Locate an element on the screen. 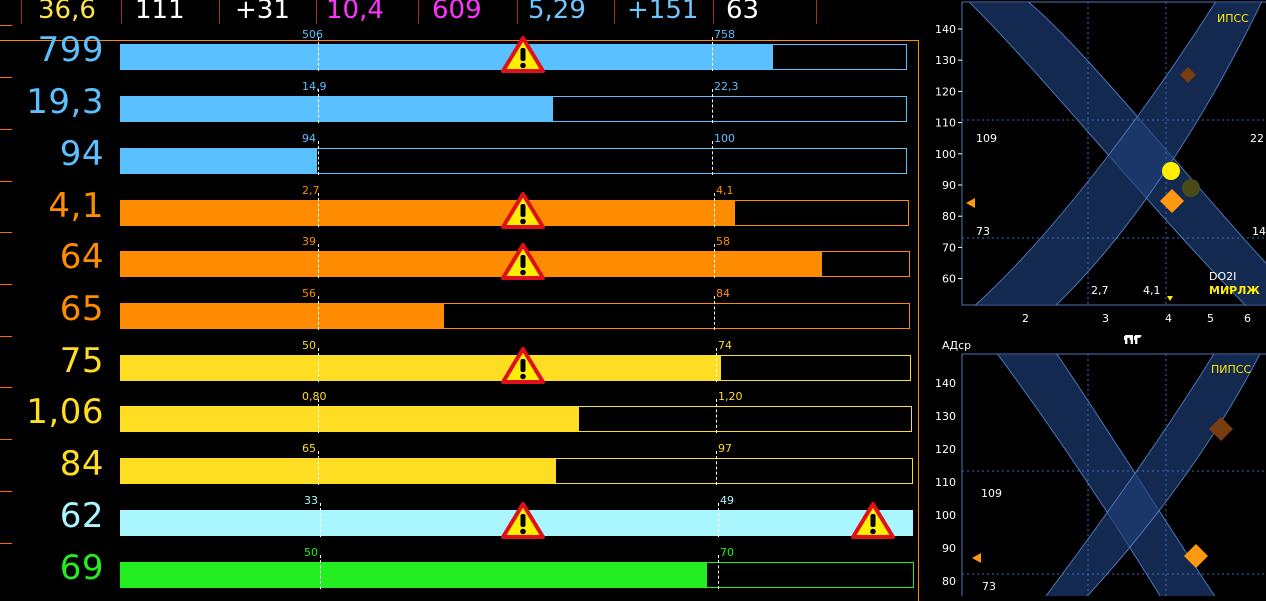  parameter-value: 19,3 is located at coordinates (65, 102).